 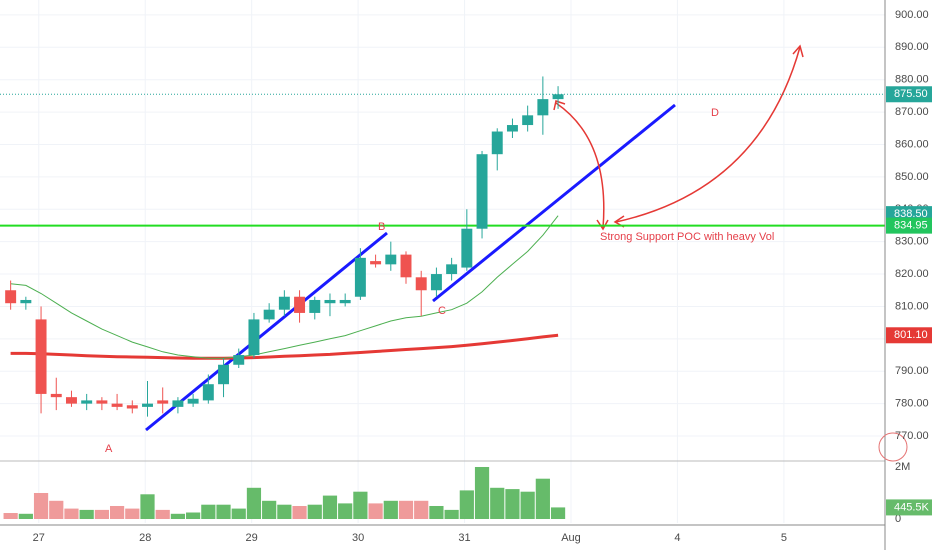 What do you see at coordinates (912, 274) in the screenshot?
I see `y-tick-label: 820.00` at bounding box center [912, 274].